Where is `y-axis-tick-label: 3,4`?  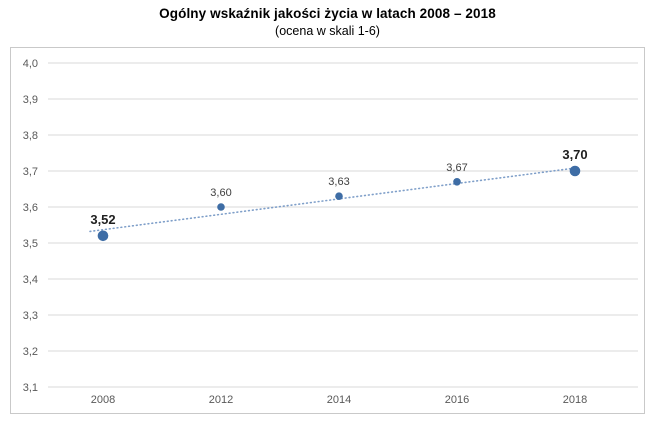 y-axis-tick-label: 3,4 is located at coordinates (30, 280).